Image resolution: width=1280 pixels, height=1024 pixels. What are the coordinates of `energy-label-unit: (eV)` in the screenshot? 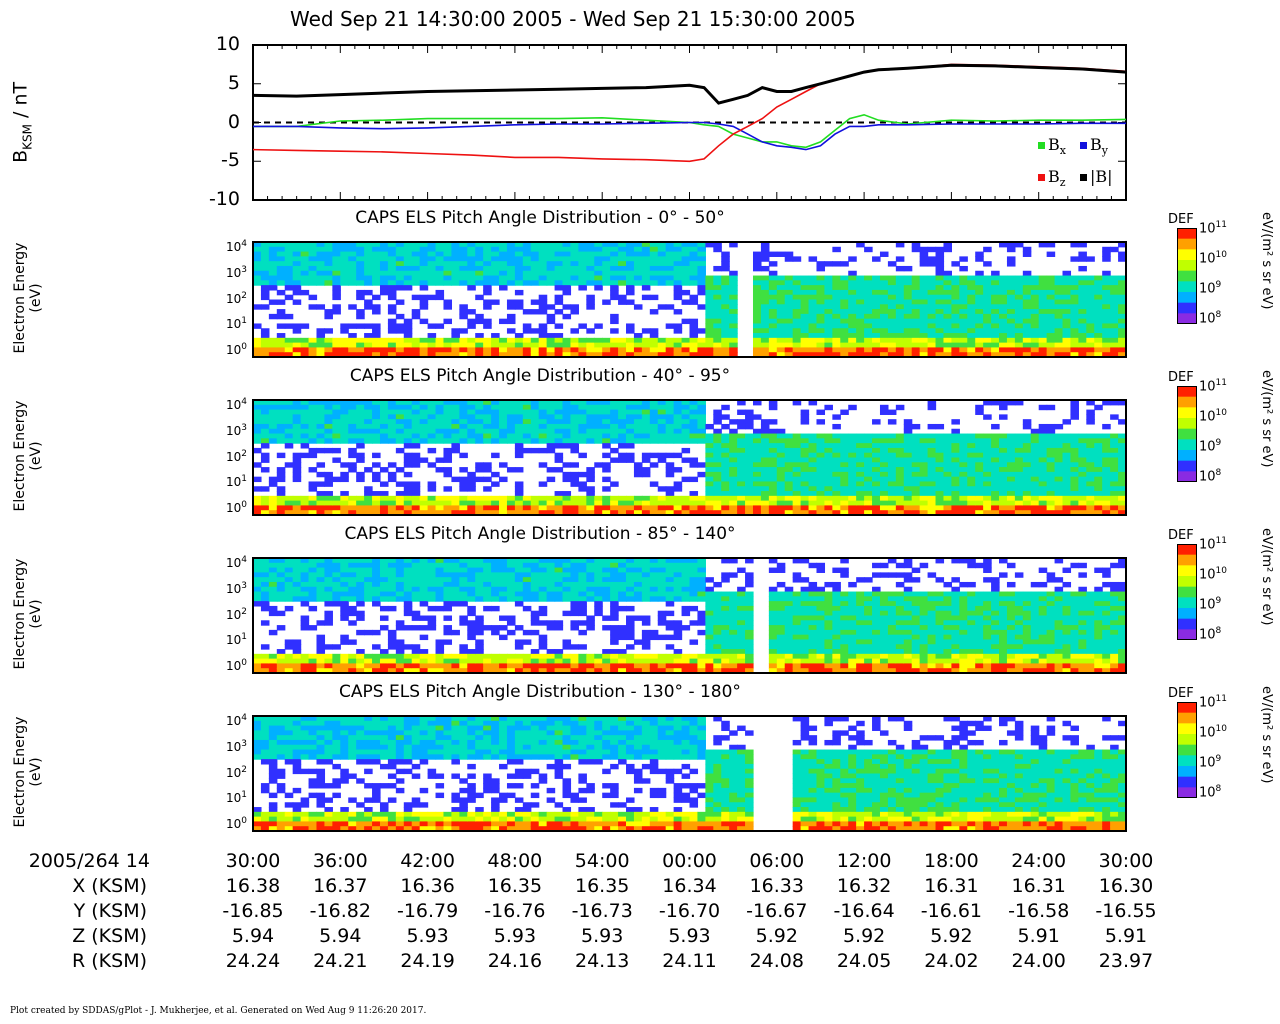 It's located at (36, 298).